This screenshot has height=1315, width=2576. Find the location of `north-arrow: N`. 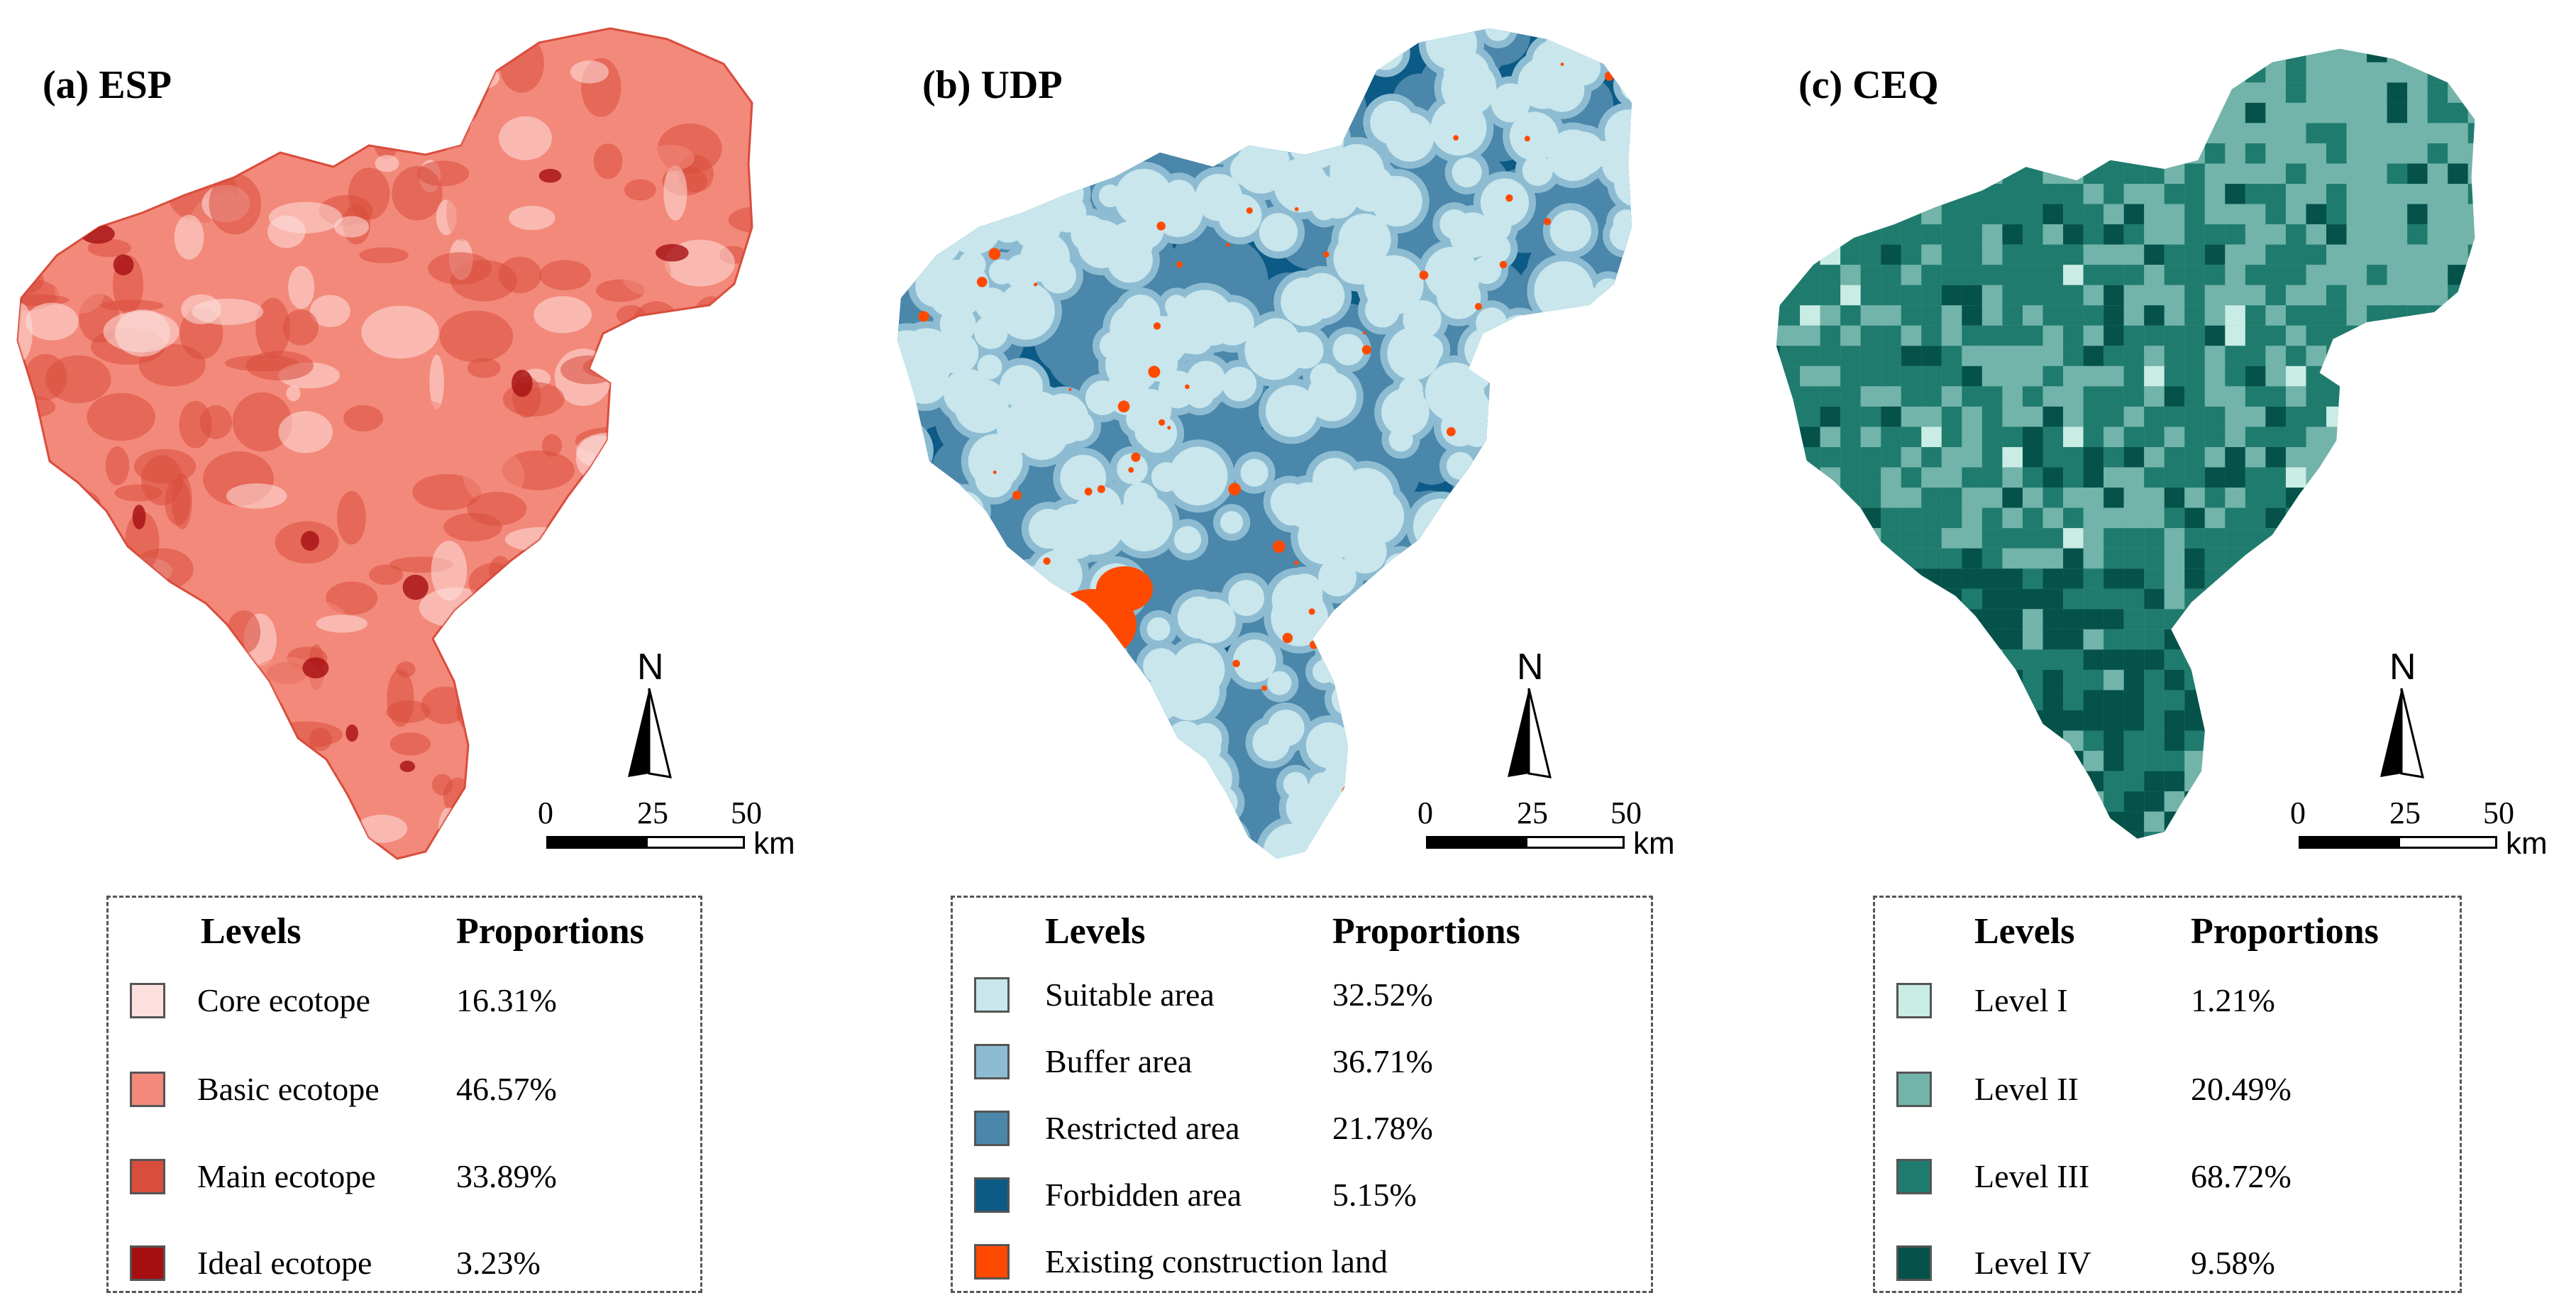

north-arrow: N is located at coordinates (1529, 717).